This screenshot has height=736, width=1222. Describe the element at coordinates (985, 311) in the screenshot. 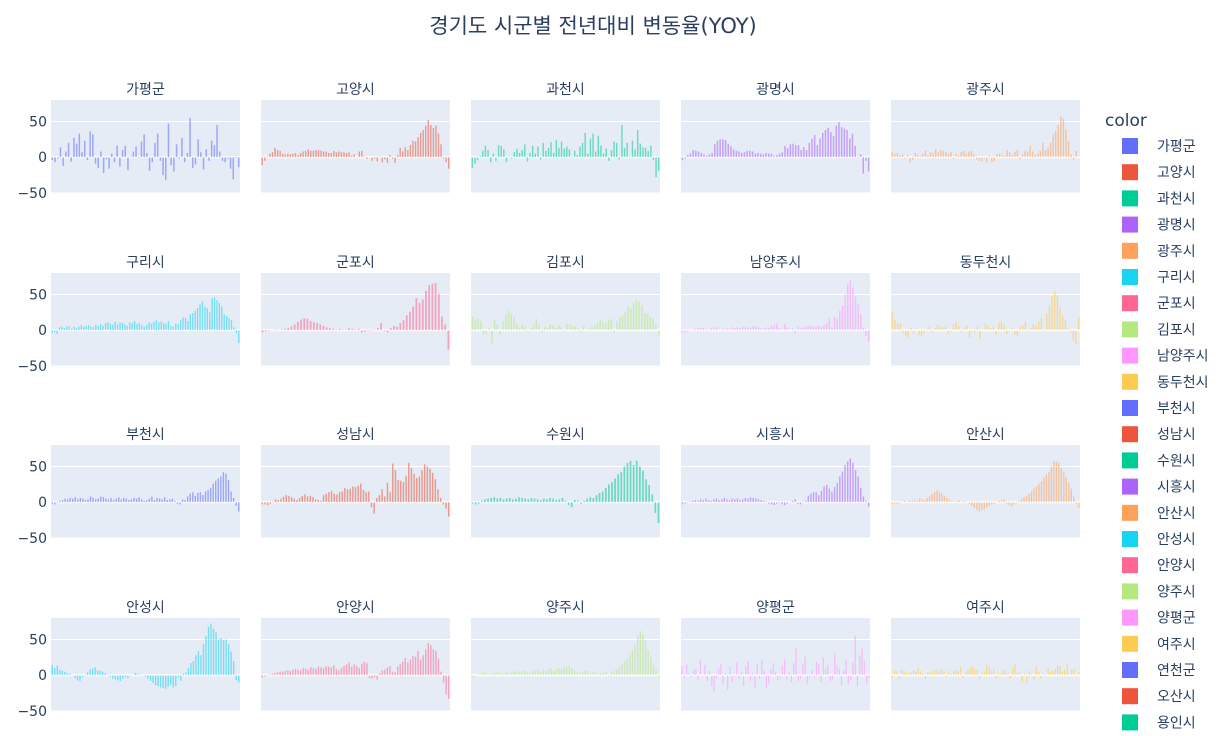

I see `facet-동두천시: 동두천시` at that location.